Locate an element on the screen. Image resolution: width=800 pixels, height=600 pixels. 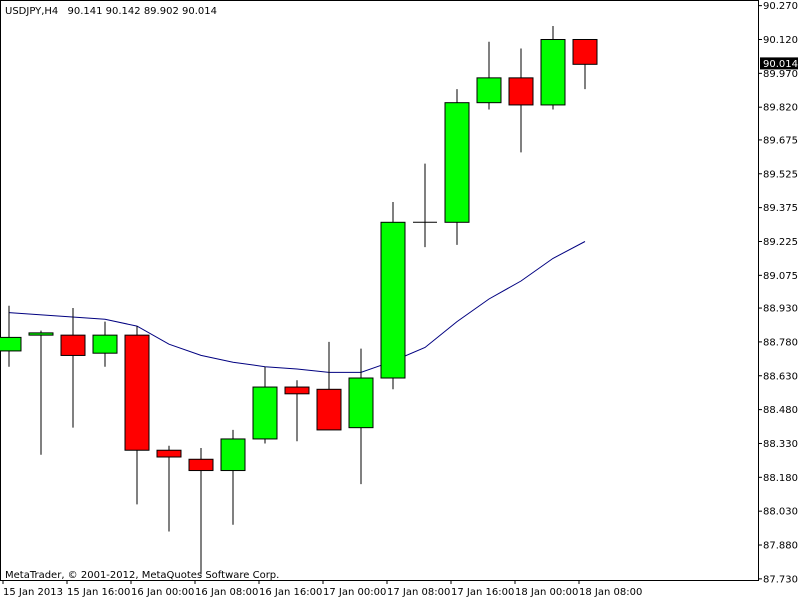
price-tick-label: 89.525 is located at coordinates (780, 174).